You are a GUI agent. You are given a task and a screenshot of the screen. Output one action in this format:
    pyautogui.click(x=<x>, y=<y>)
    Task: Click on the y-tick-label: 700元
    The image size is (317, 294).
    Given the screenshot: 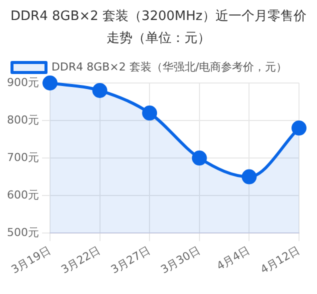 What is the action you would take?
    pyautogui.click(x=22, y=157)
    